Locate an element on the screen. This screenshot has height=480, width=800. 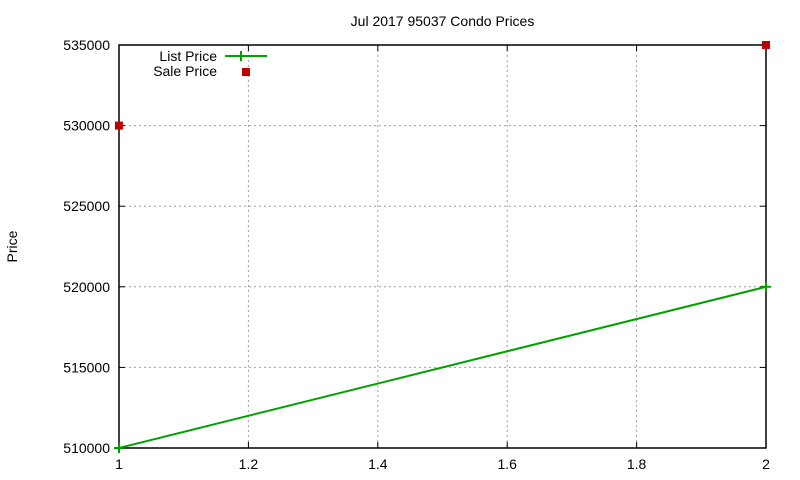
y-tick-label: 535000 is located at coordinates (86, 45).